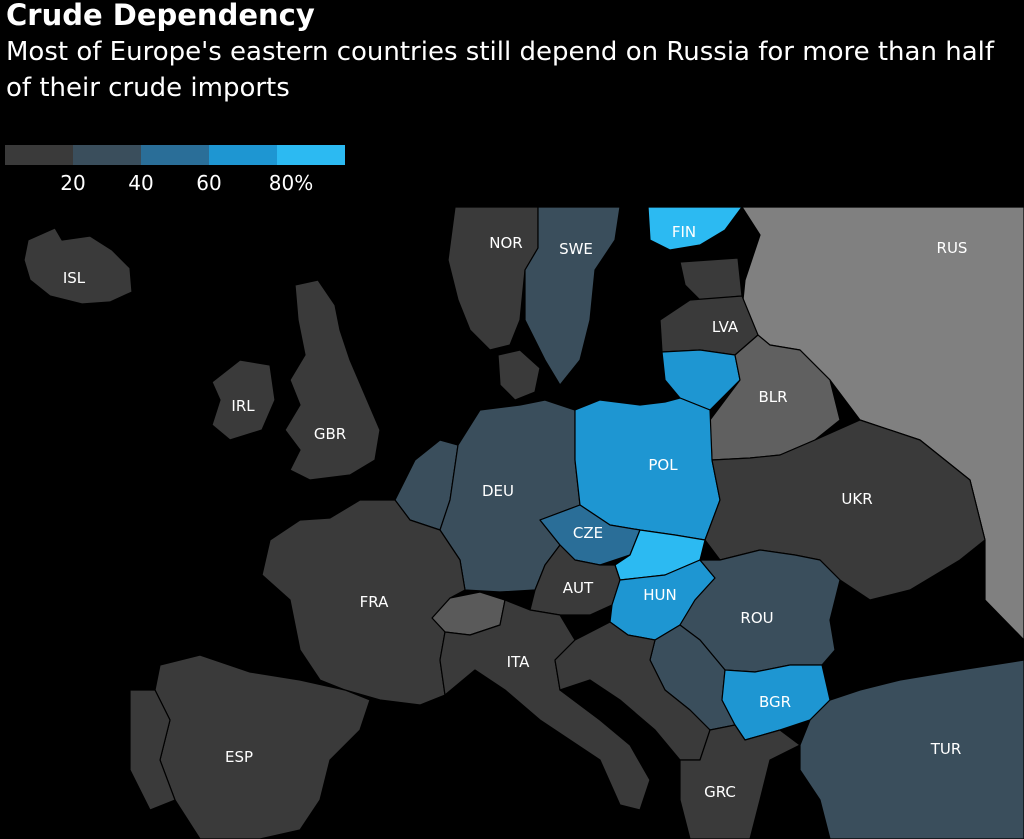 This screenshot has width=1024, height=839. I want to click on label-HUN: HUN, so click(659, 595).